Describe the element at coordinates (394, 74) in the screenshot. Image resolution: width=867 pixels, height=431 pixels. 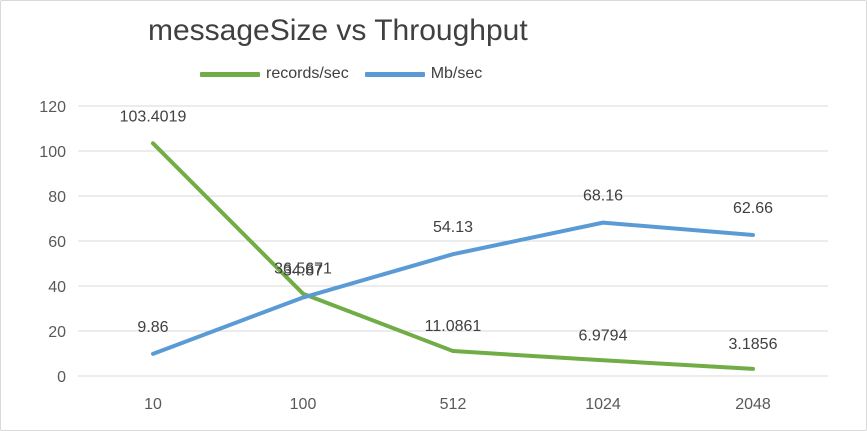
I see `legend-swatch-mbsec` at that location.